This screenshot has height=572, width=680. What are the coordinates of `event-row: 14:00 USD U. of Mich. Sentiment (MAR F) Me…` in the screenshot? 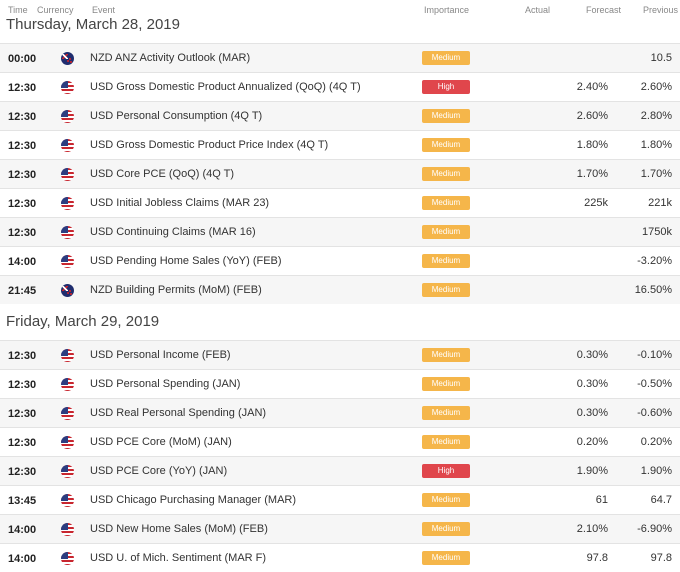 It's located at (340, 557).